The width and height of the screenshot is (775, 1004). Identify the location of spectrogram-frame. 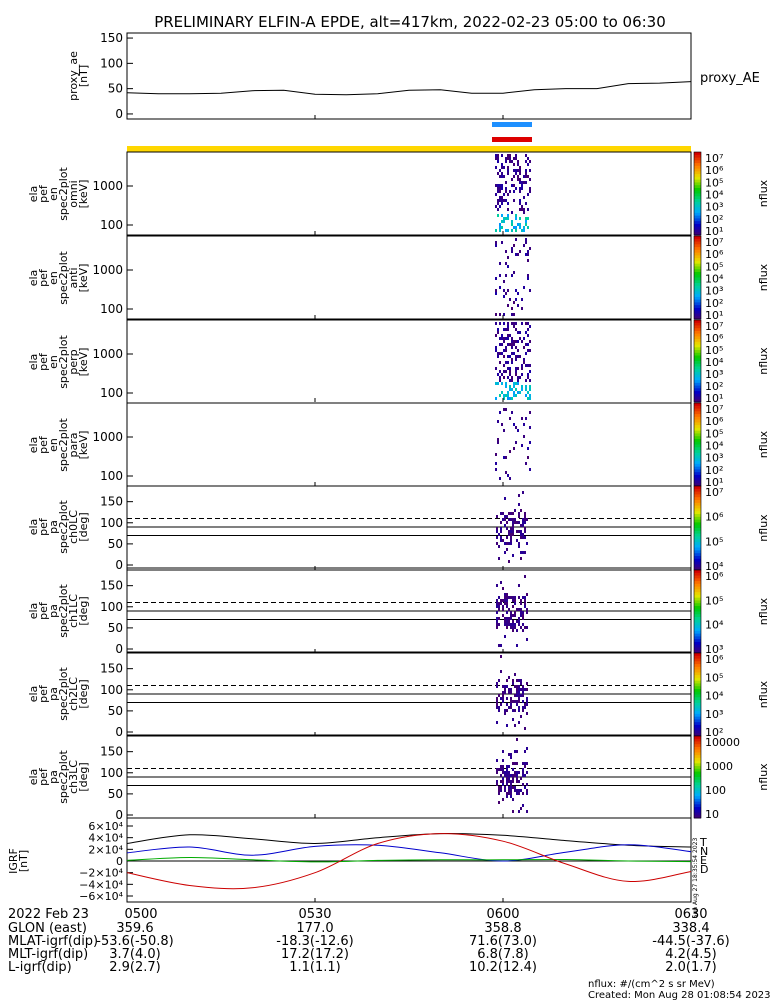
(409, 444).